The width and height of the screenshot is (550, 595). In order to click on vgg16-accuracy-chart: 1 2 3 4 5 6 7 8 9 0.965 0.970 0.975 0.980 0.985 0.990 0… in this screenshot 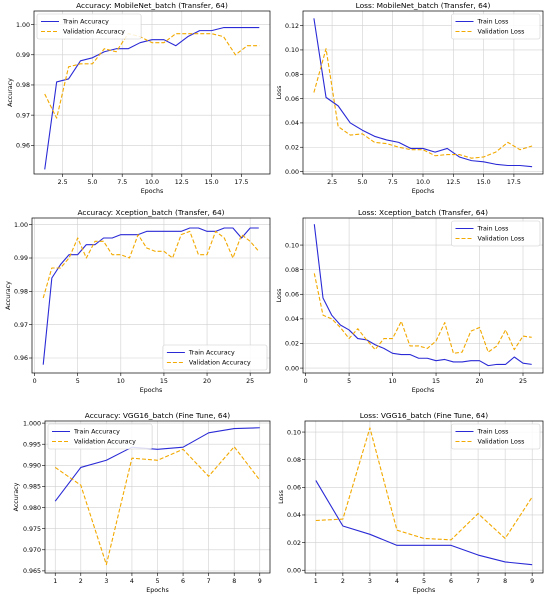, I will do `click(142, 502)`.